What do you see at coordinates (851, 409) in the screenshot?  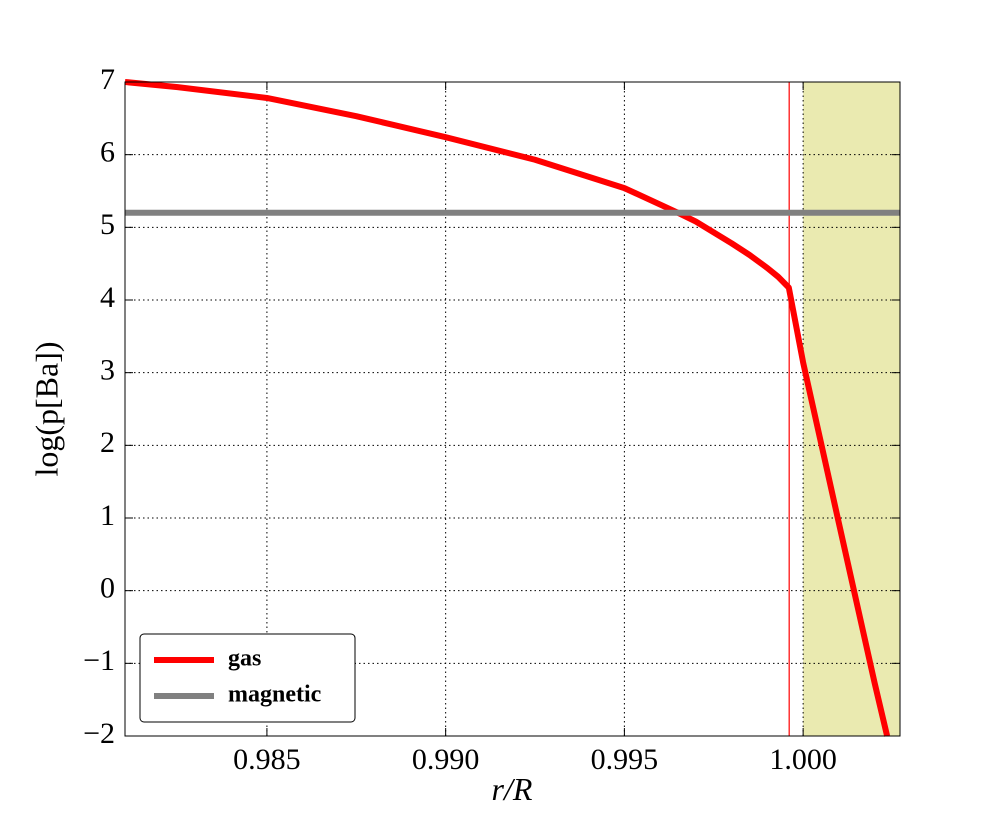 I see `shaded-region` at bounding box center [851, 409].